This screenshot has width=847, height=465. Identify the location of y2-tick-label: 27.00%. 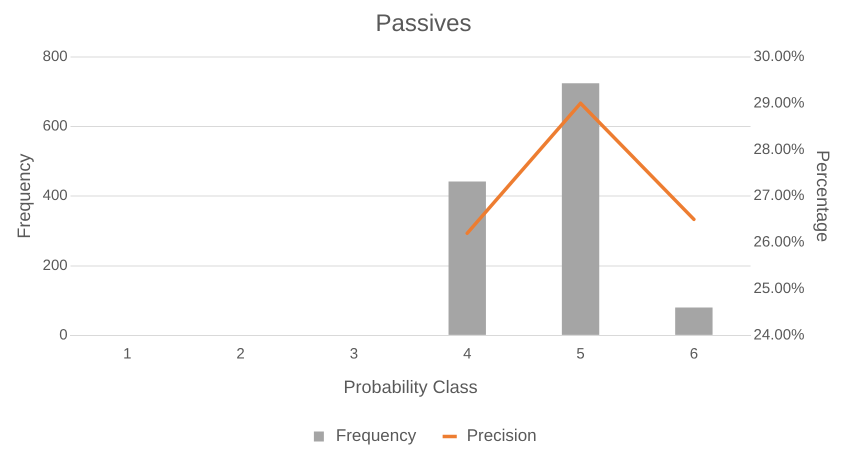
(779, 195).